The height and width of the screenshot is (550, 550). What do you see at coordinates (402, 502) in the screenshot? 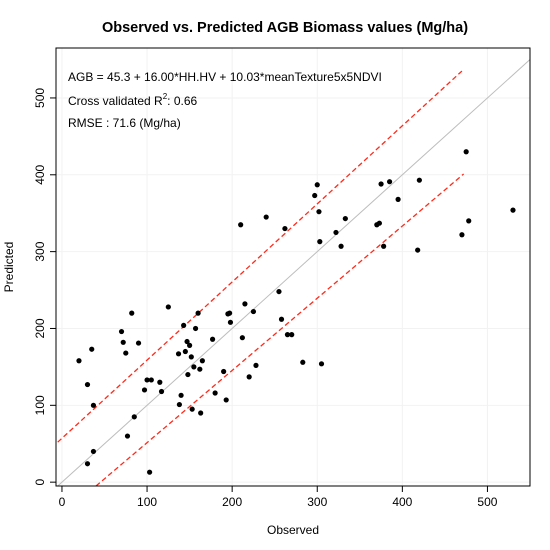
I see `x-tick-label: 400` at bounding box center [402, 502].